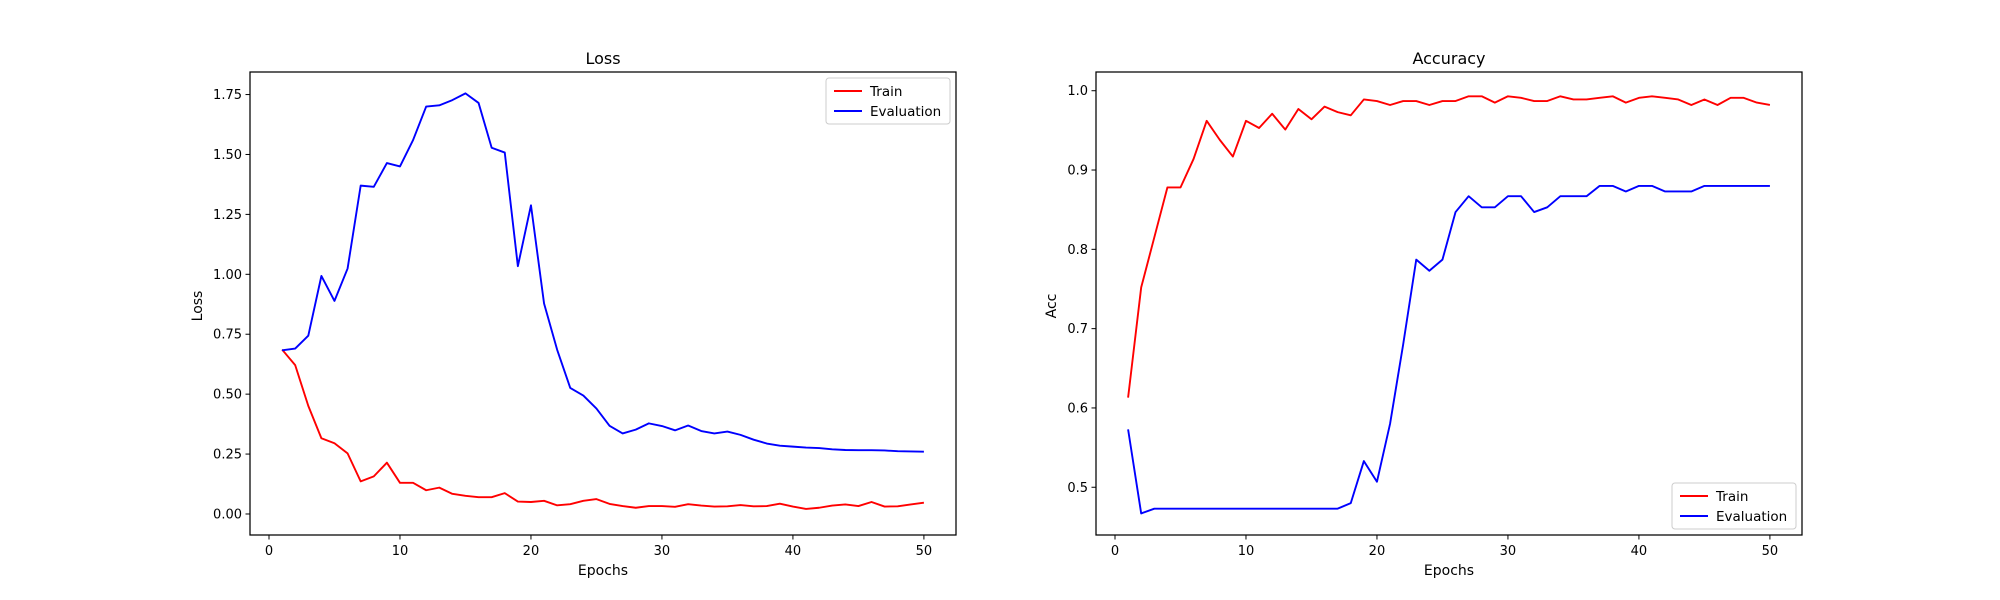 The height and width of the screenshot is (600, 2000). Describe the element at coordinates (1077, 408) in the screenshot. I see `accuracy-y-tick-label: 0.6` at that location.